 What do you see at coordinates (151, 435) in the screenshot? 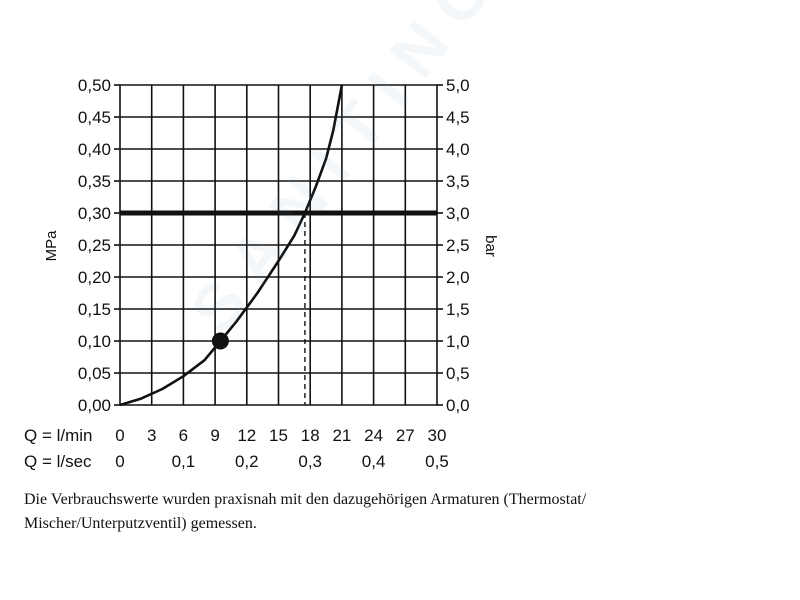
I see `x-tick-label-lmin: 3` at bounding box center [151, 435].